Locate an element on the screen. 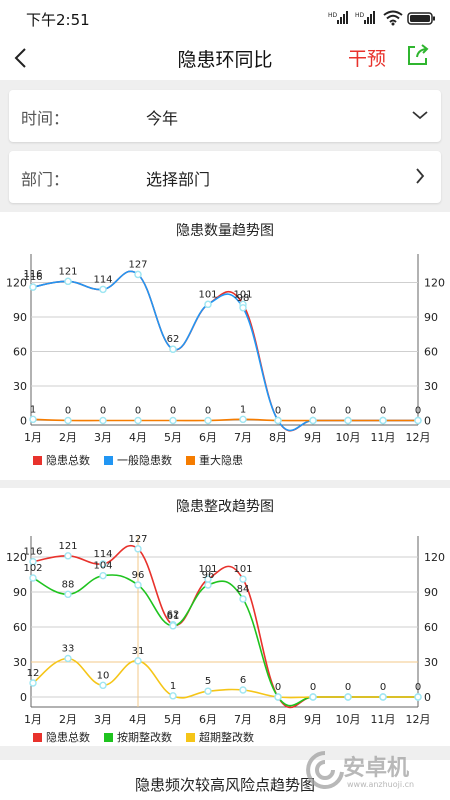 This screenshot has height=800, width=450. chevron-right-icon is located at coordinates (420, 176).